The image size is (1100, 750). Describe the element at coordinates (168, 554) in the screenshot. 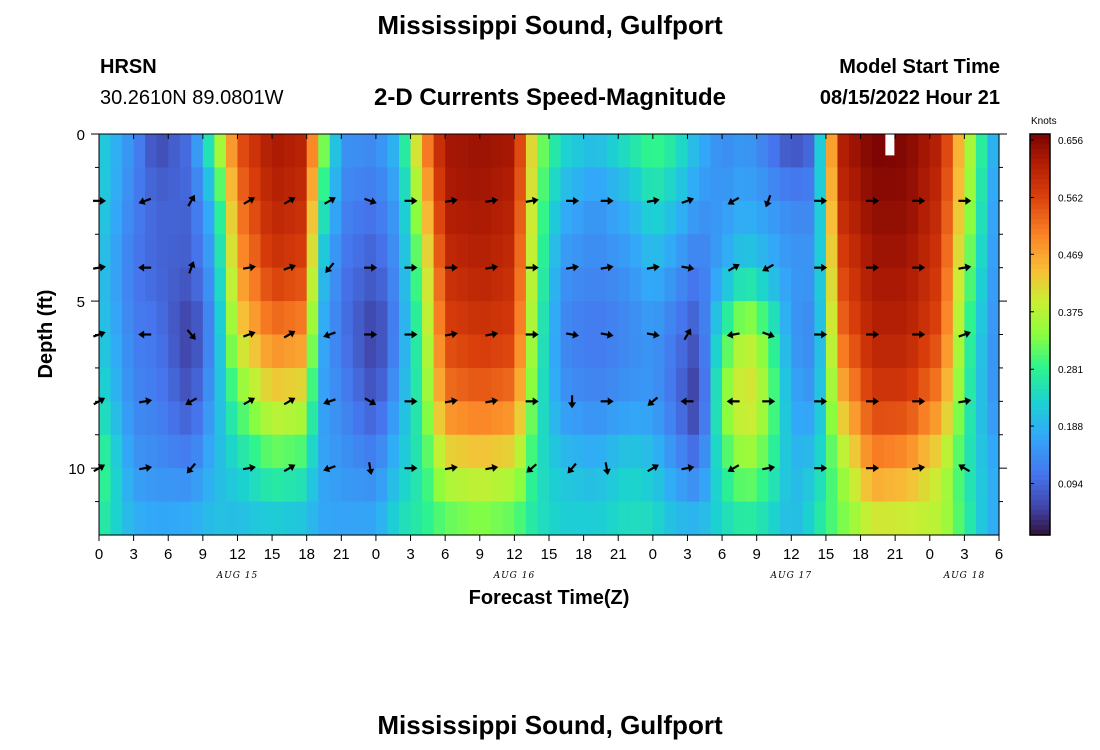

I see `x-tick-label: 6` at that location.